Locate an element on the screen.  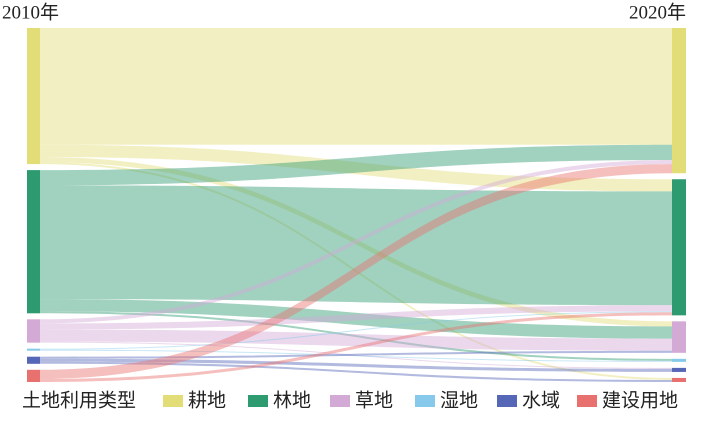
right-label: 2020年 is located at coordinates (657, 12).